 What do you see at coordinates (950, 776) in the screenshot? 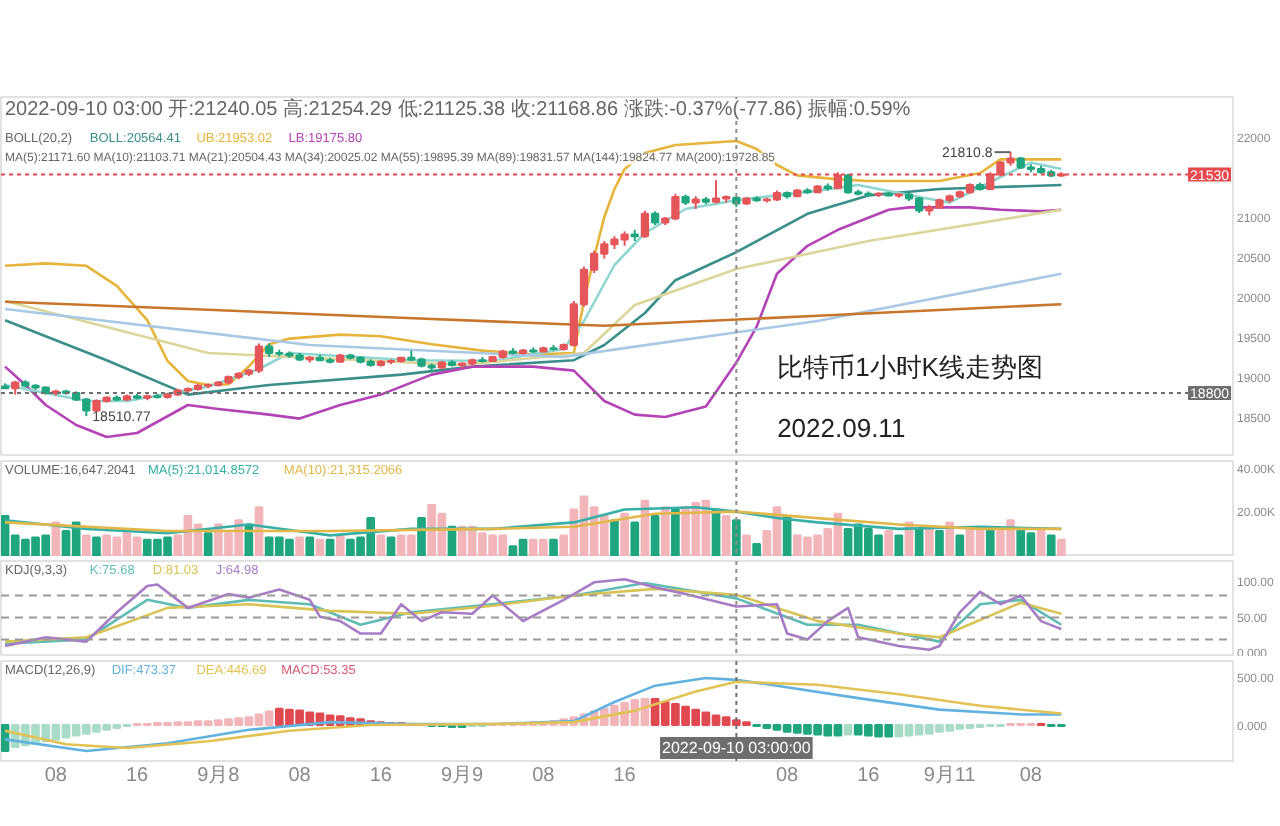
I see `x-tick-label: 9月11` at bounding box center [950, 776].